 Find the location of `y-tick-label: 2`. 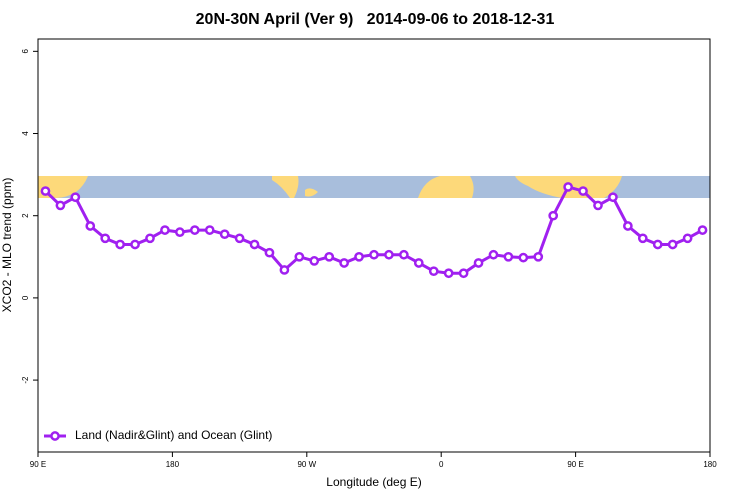

y-tick-label: 2 is located at coordinates (25, 215).